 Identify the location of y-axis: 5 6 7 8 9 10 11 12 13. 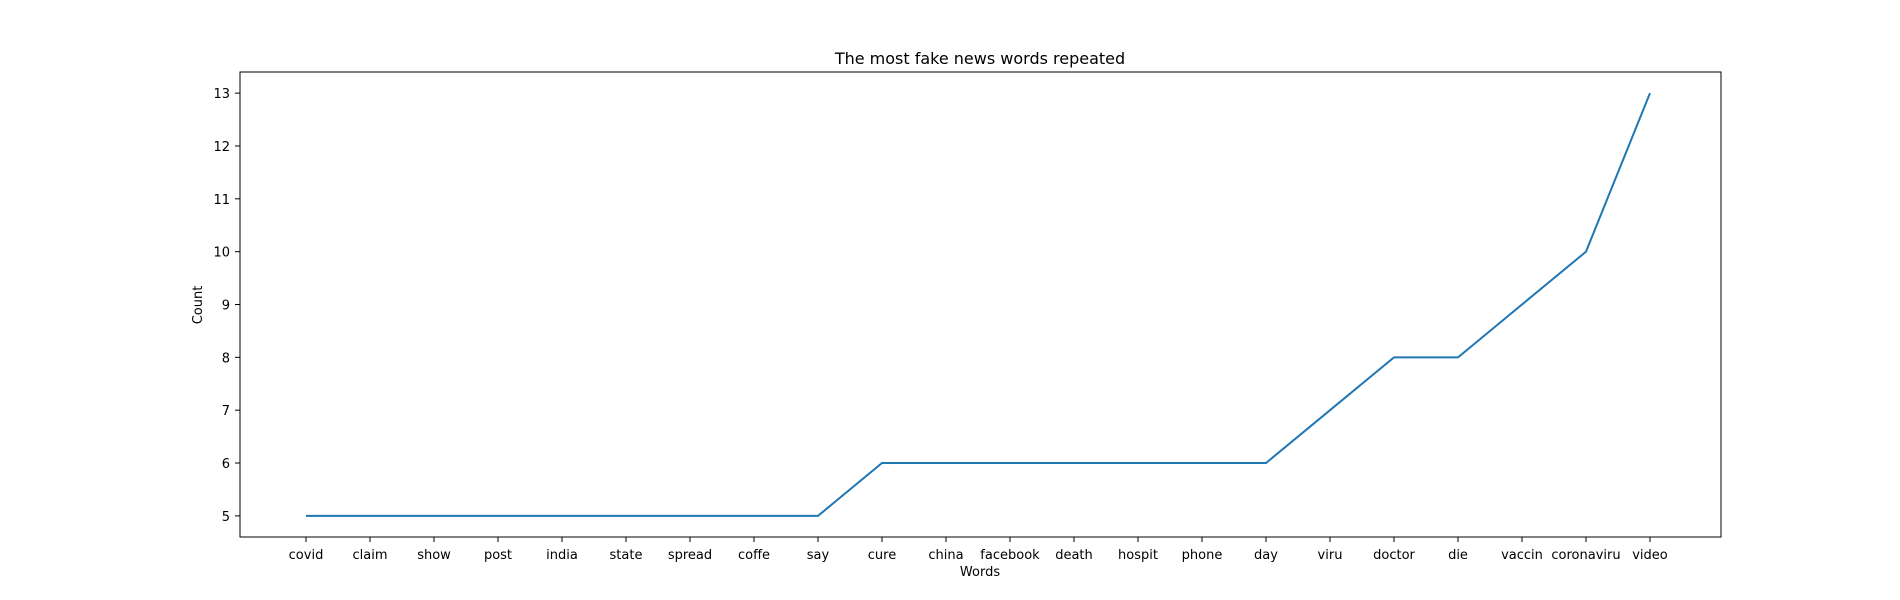
(226, 306).